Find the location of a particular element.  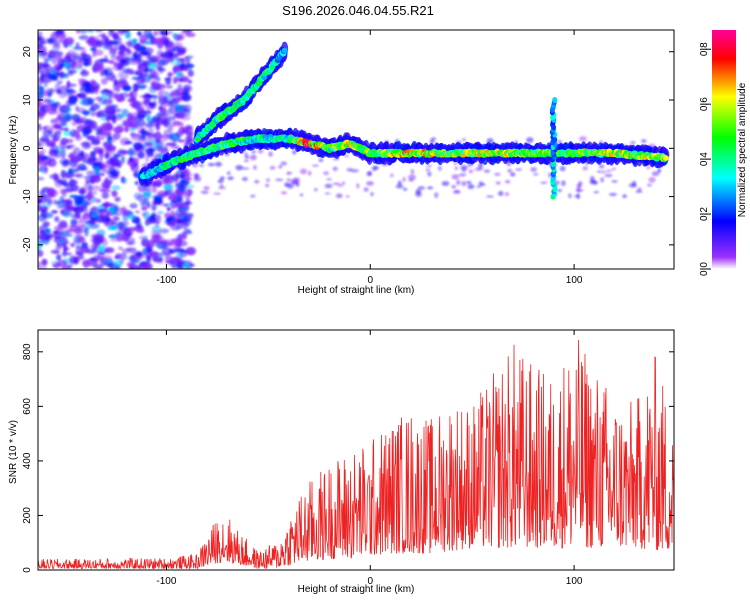

ridge-blob is located at coordinates (665, 158).